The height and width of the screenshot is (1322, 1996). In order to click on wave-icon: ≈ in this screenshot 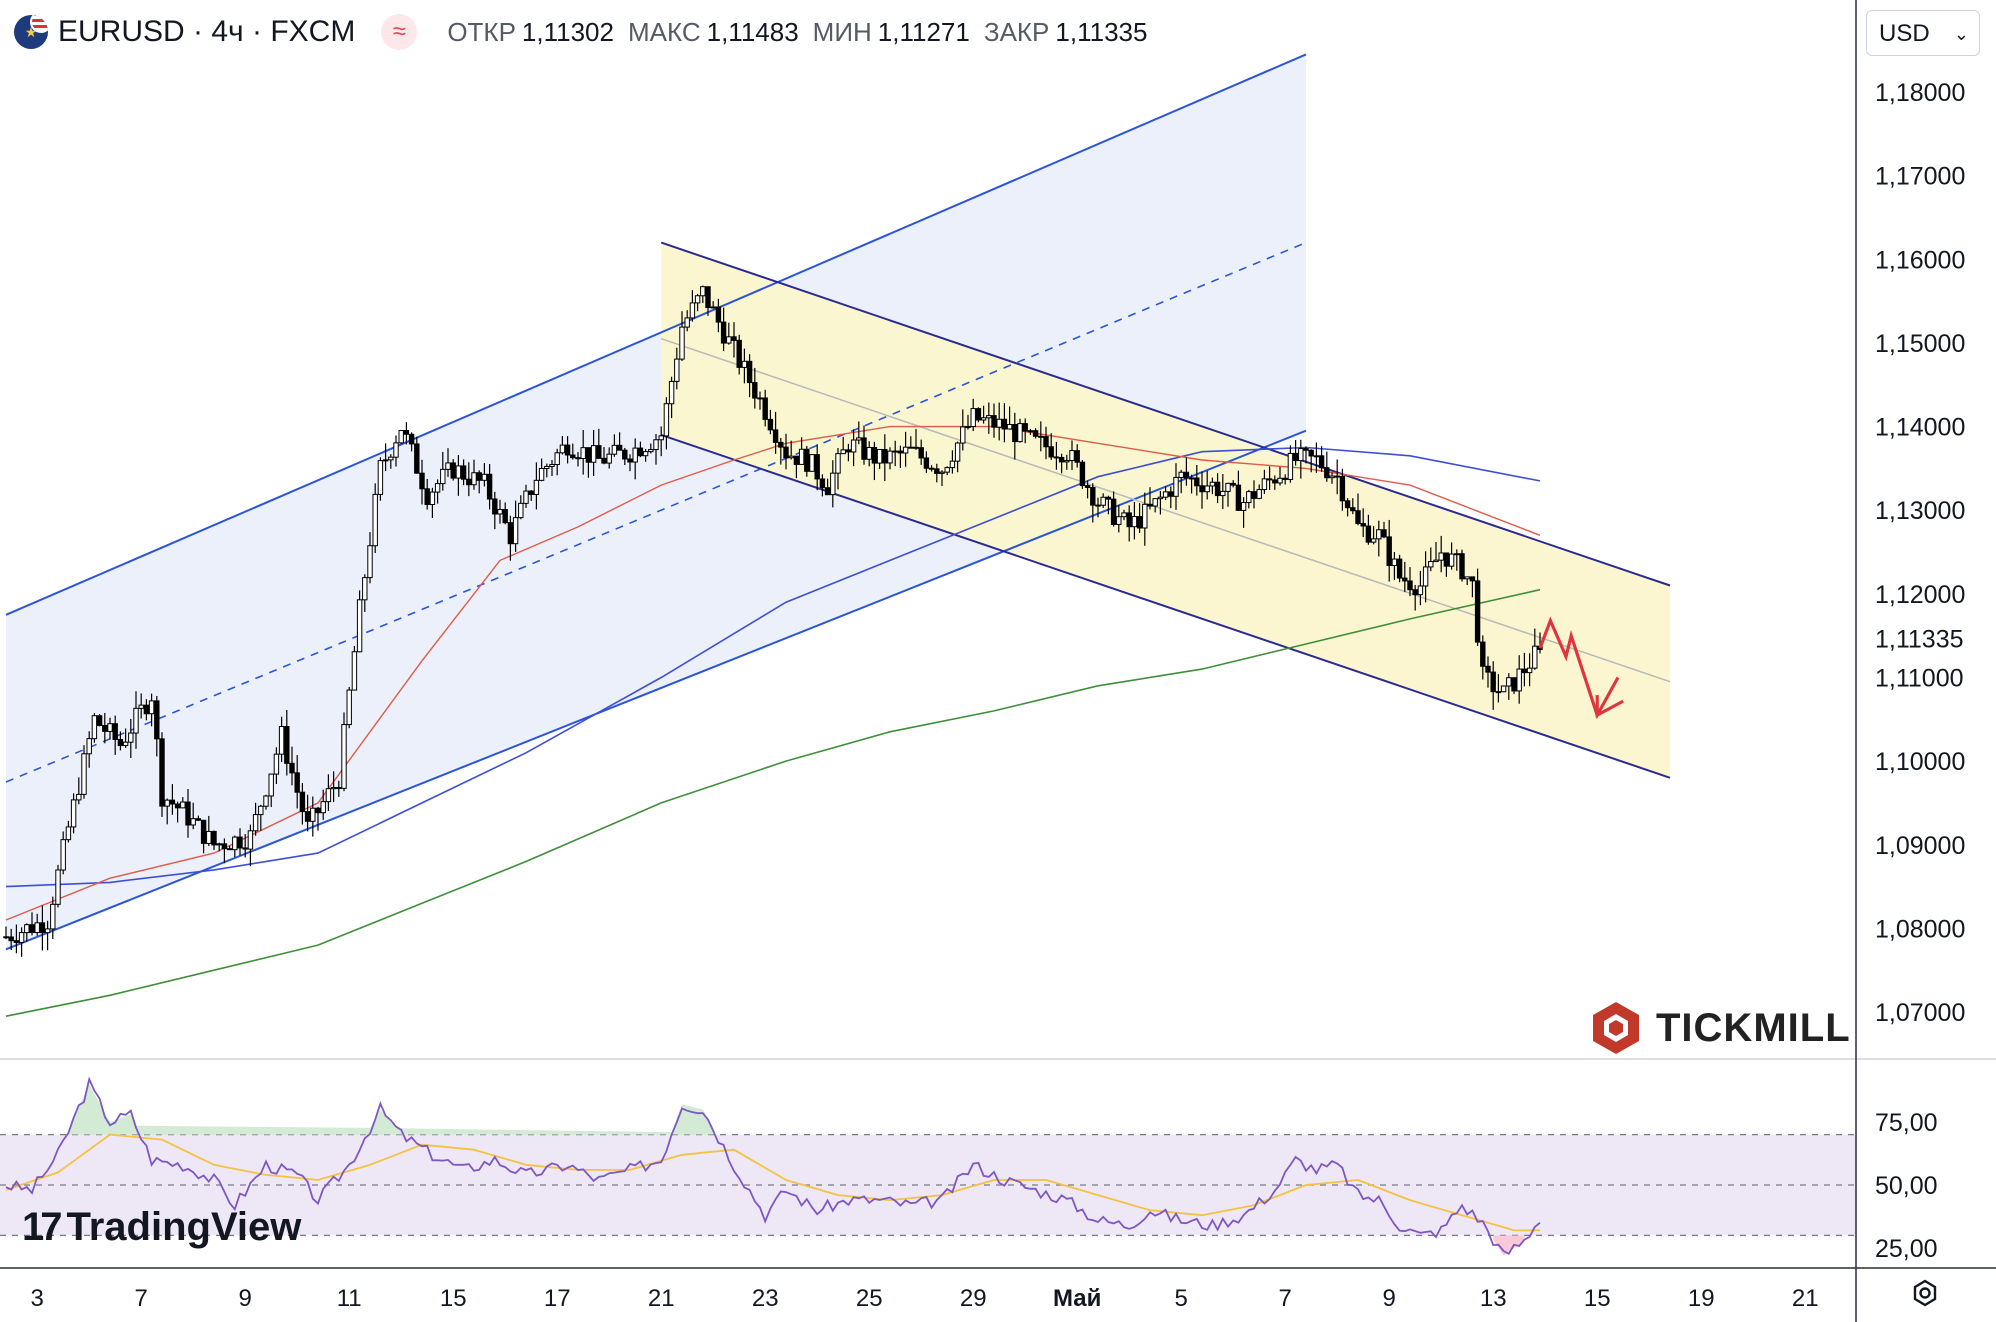, I will do `click(399, 32)`.